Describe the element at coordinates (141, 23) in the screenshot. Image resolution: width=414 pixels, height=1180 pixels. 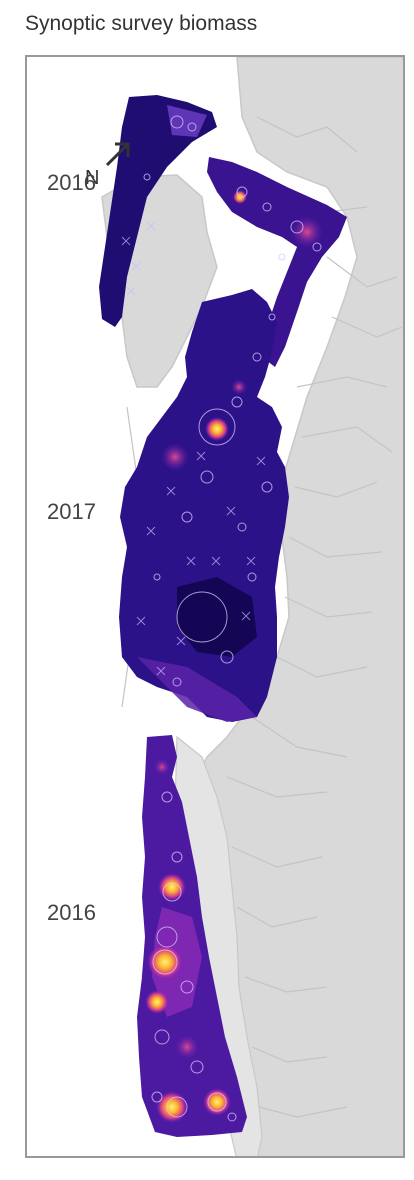
I see `map-title: Synoptic survey biomass` at that location.